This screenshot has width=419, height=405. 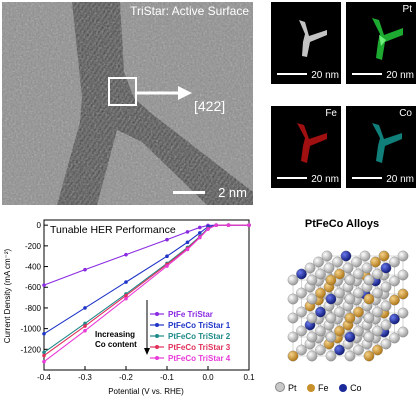 I want to click on tem-scale-bar, so click(x=189, y=192).